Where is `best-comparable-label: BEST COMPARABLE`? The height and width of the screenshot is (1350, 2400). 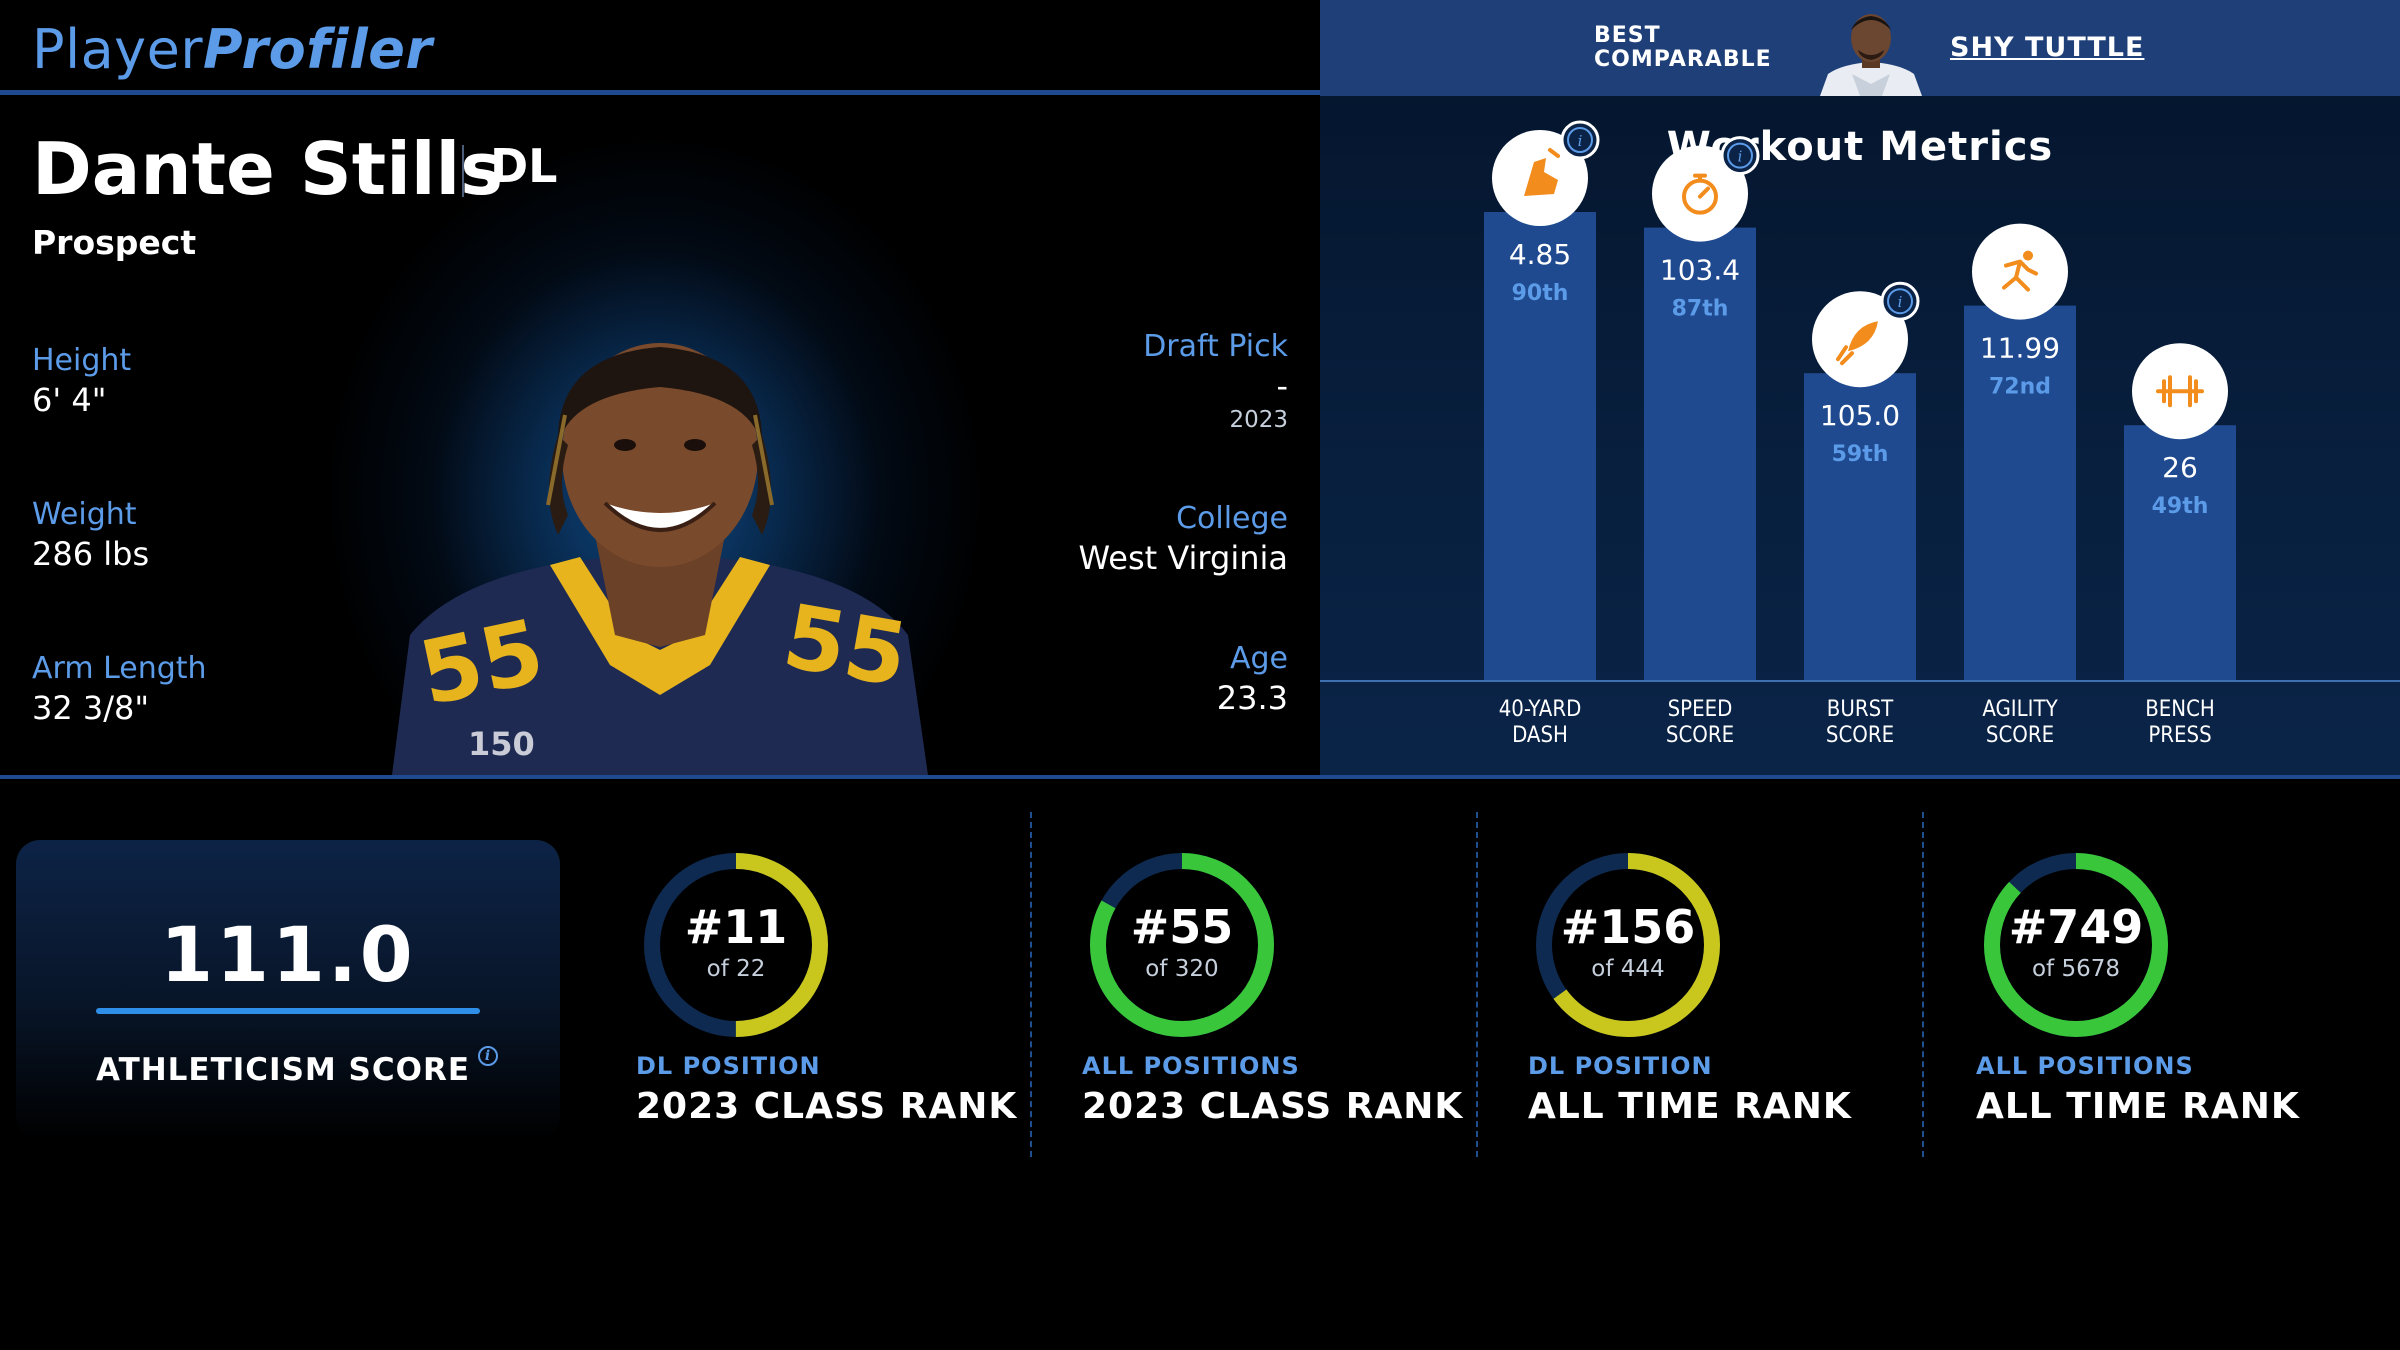
best-comparable-label: BEST COMPARABLE is located at coordinates (1683, 47).